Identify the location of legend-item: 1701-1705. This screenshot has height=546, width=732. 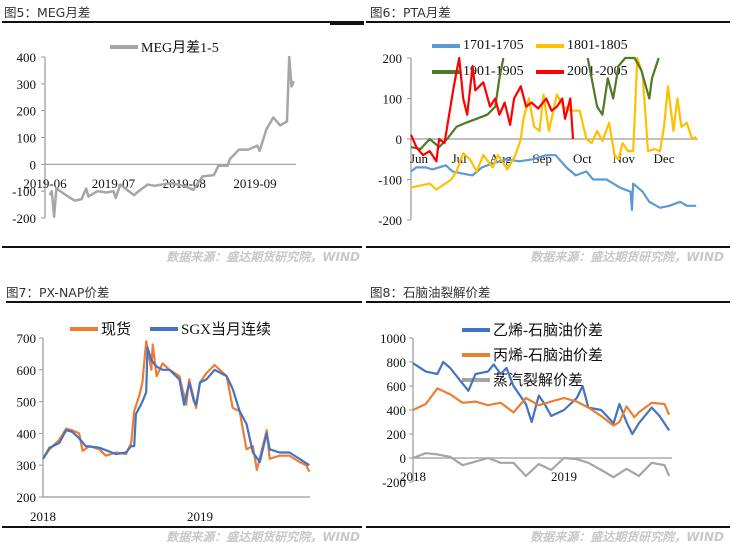
(478, 46).